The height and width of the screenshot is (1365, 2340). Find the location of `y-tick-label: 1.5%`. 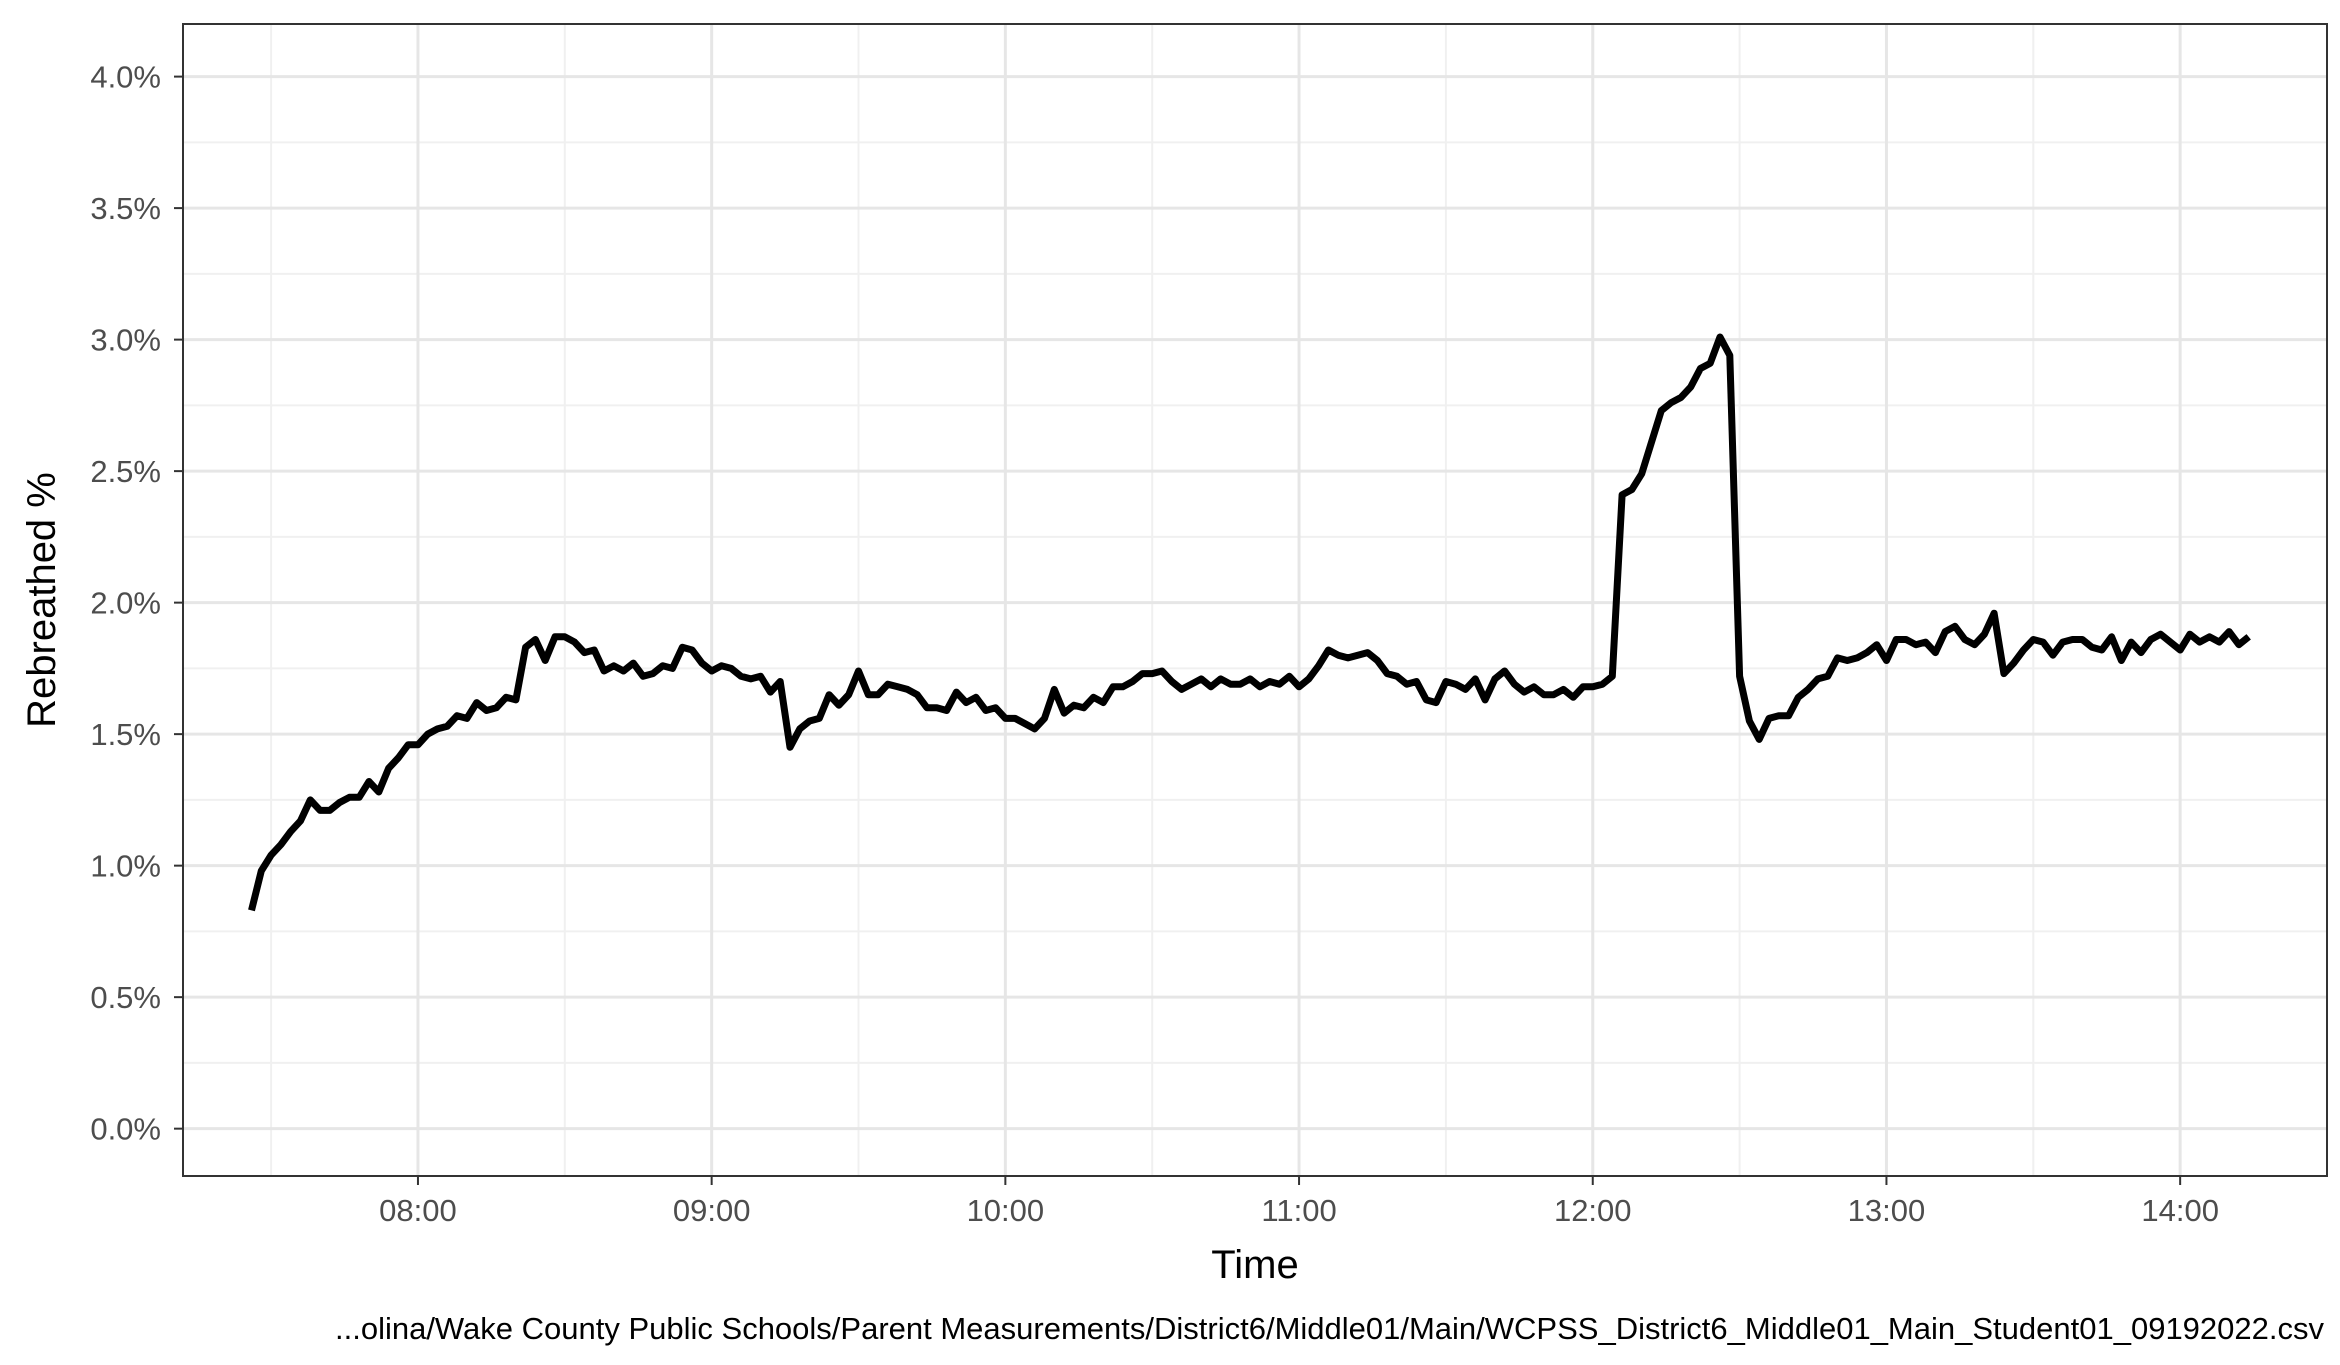

y-tick-label: 1.5% is located at coordinates (125, 734).